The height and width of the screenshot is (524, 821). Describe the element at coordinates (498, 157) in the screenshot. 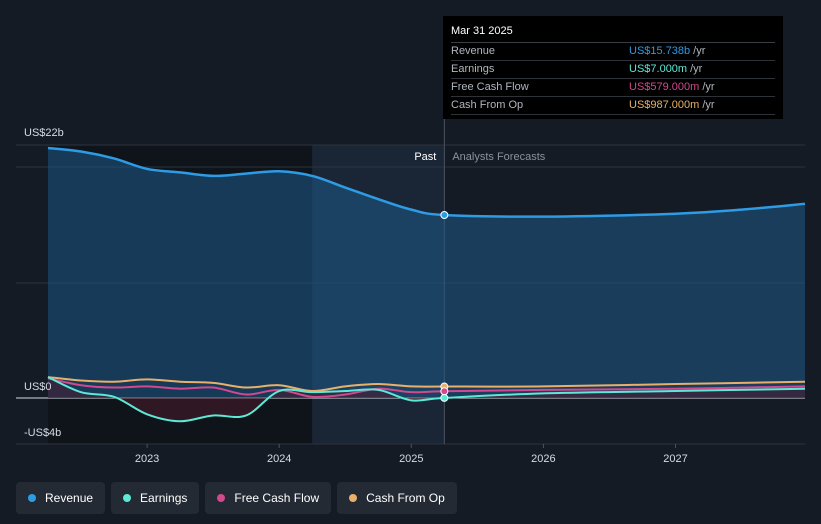

I see `forecast-label: Analysts Forecasts` at that location.